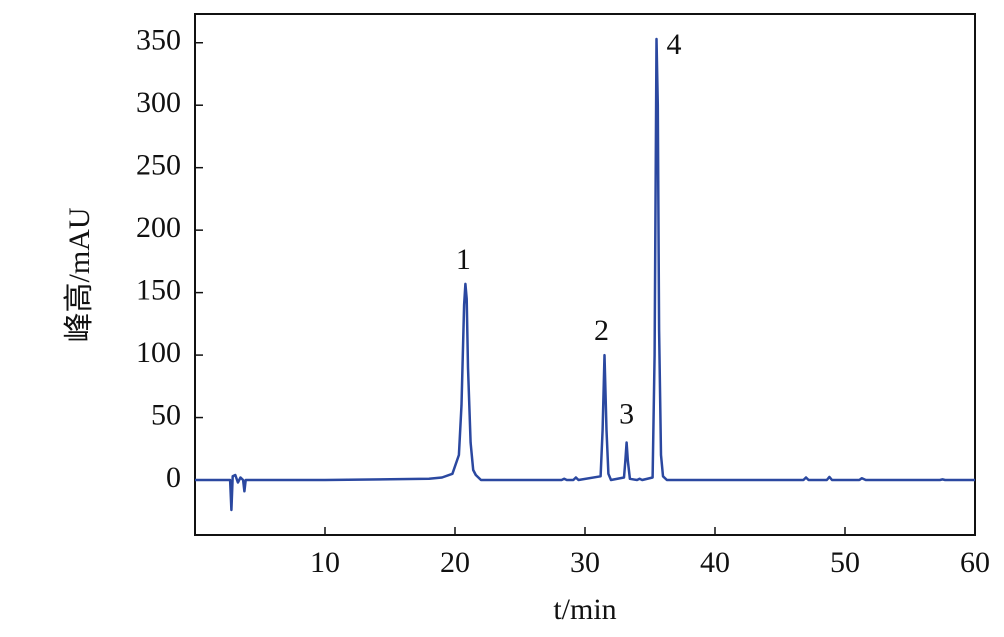  I want to click on y-axis-label: 峰高/mAU, so click(79, 274).